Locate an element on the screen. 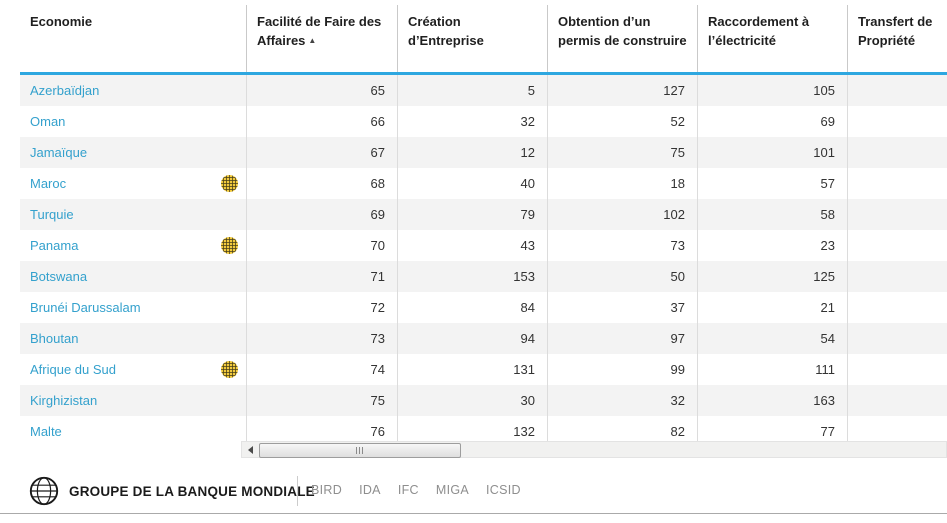  scrollbar-thumb is located at coordinates (360, 450).